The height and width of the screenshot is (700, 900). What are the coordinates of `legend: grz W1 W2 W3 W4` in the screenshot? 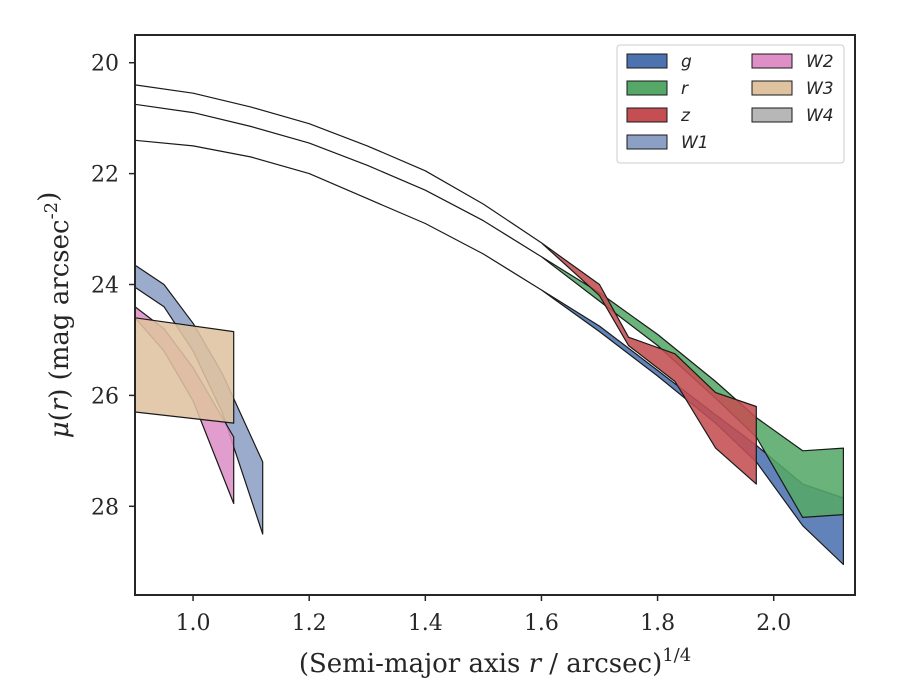 It's located at (730, 104).